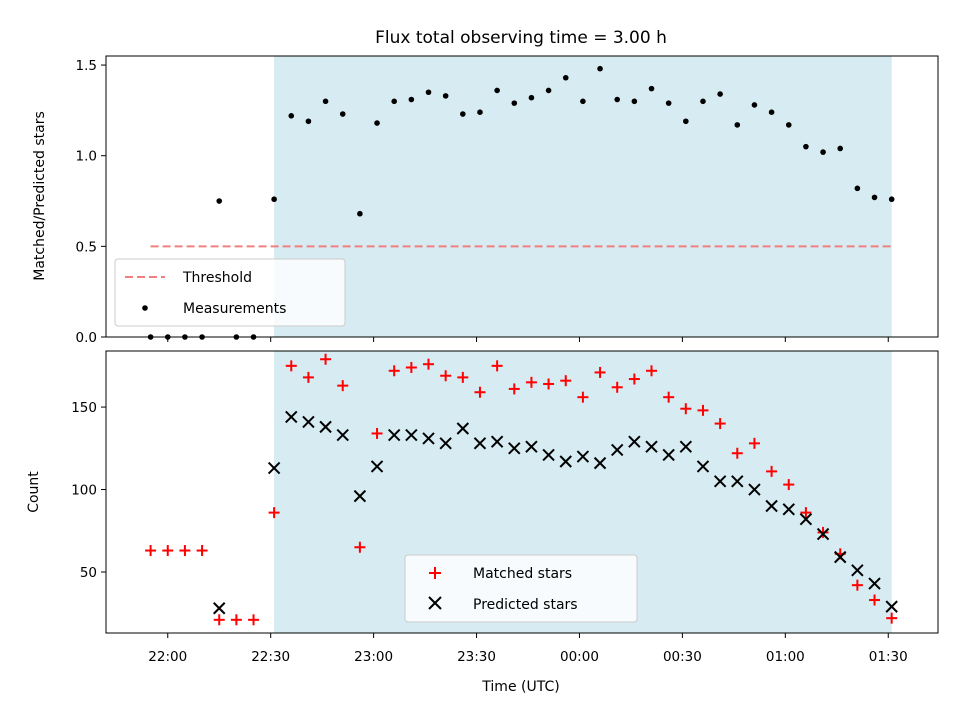  Describe the element at coordinates (521, 588) in the screenshot. I see `bottom-legend: Matched stars Predicted stars` at that location.